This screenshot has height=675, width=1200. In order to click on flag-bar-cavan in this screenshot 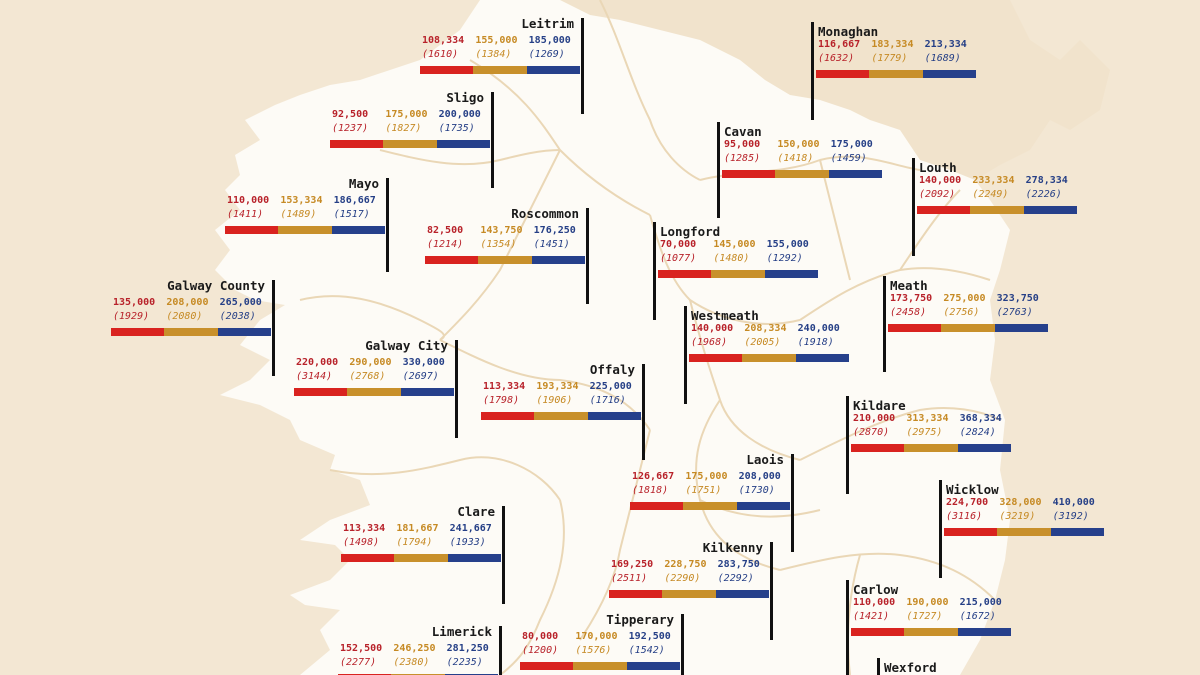, I will do `click(802, 174)`.